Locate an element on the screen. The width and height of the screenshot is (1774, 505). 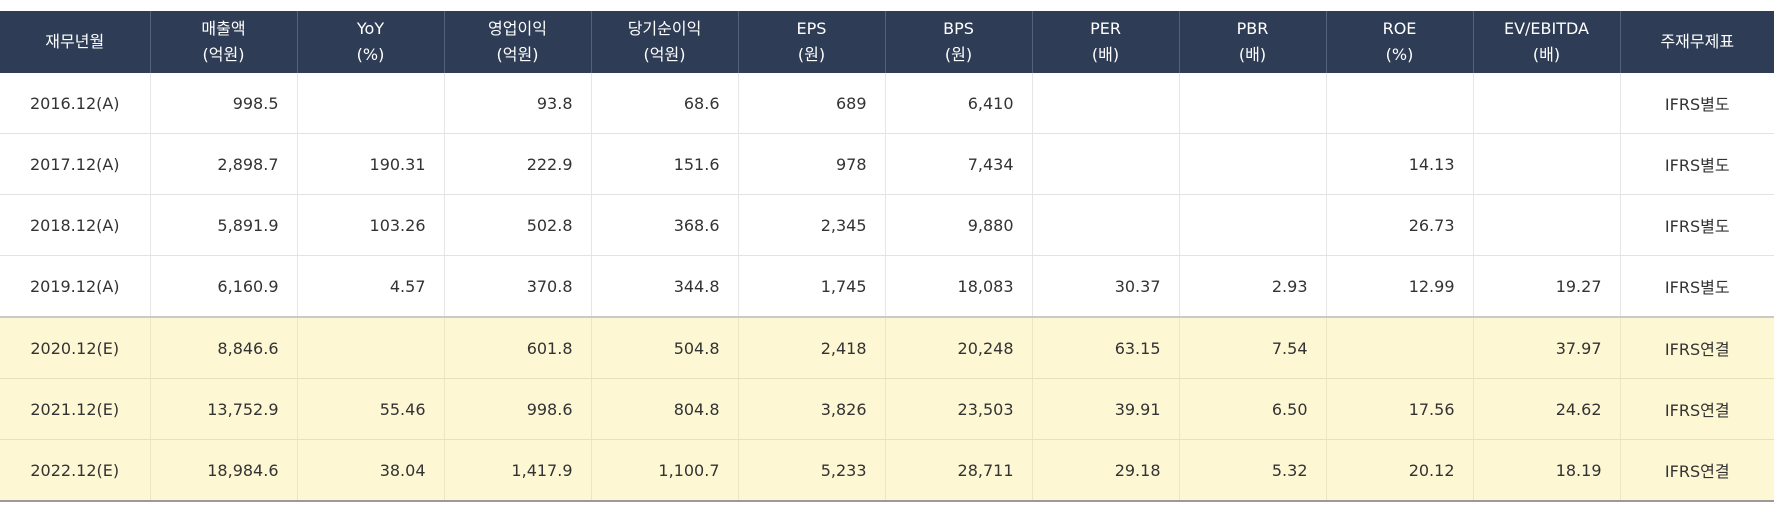
table-cell: 2018.12(A) is located at coordinates (75, 225).